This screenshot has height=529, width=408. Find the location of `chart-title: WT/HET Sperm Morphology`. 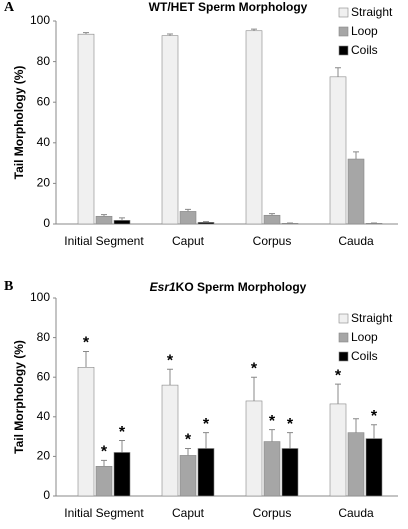

chart-title: WT/HET Sperm Morphology is located at coordinates (228, 7).